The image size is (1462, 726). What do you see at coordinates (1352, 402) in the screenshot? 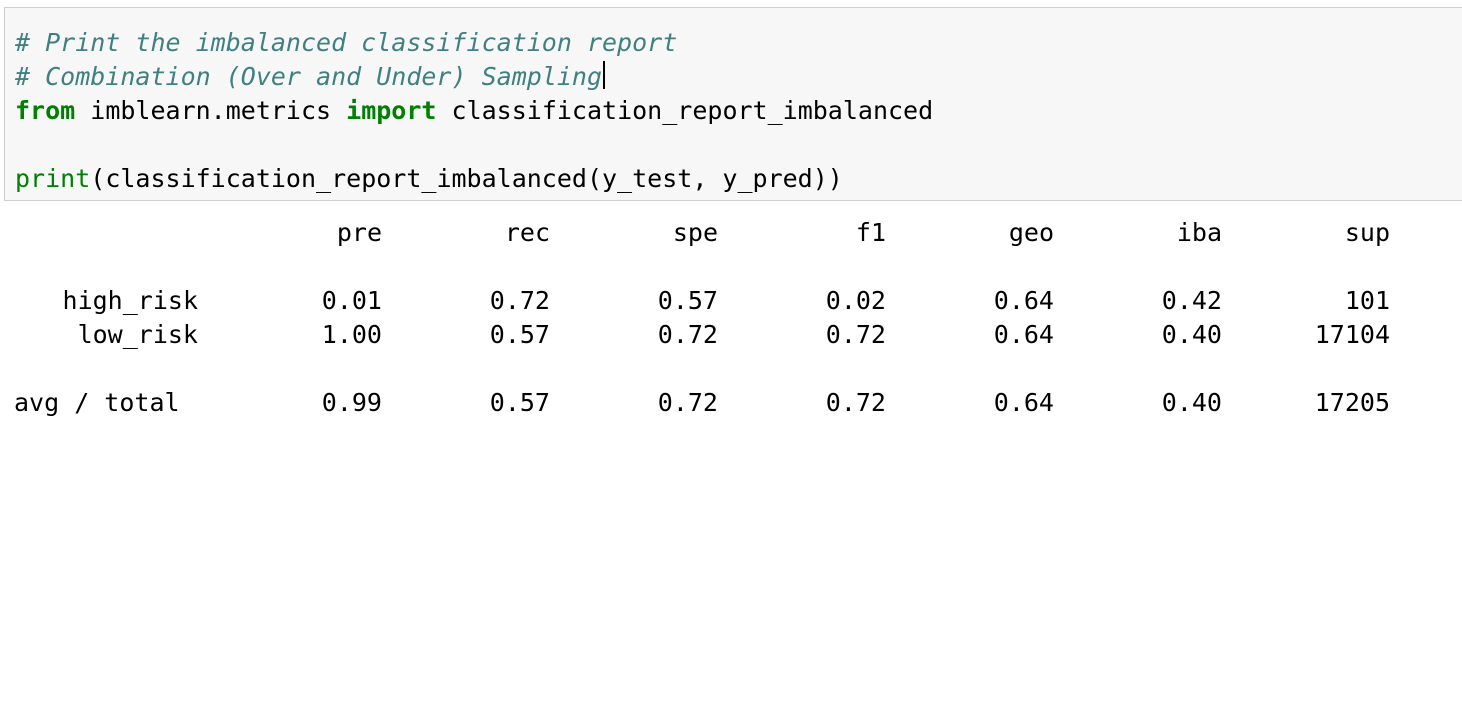
I see `cell-sup: 17205` at bounding box center [1352, 402].